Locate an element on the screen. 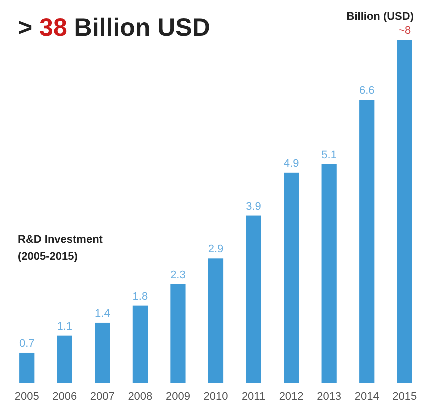  data-label: ~8 is located at coordinates (405, 31).